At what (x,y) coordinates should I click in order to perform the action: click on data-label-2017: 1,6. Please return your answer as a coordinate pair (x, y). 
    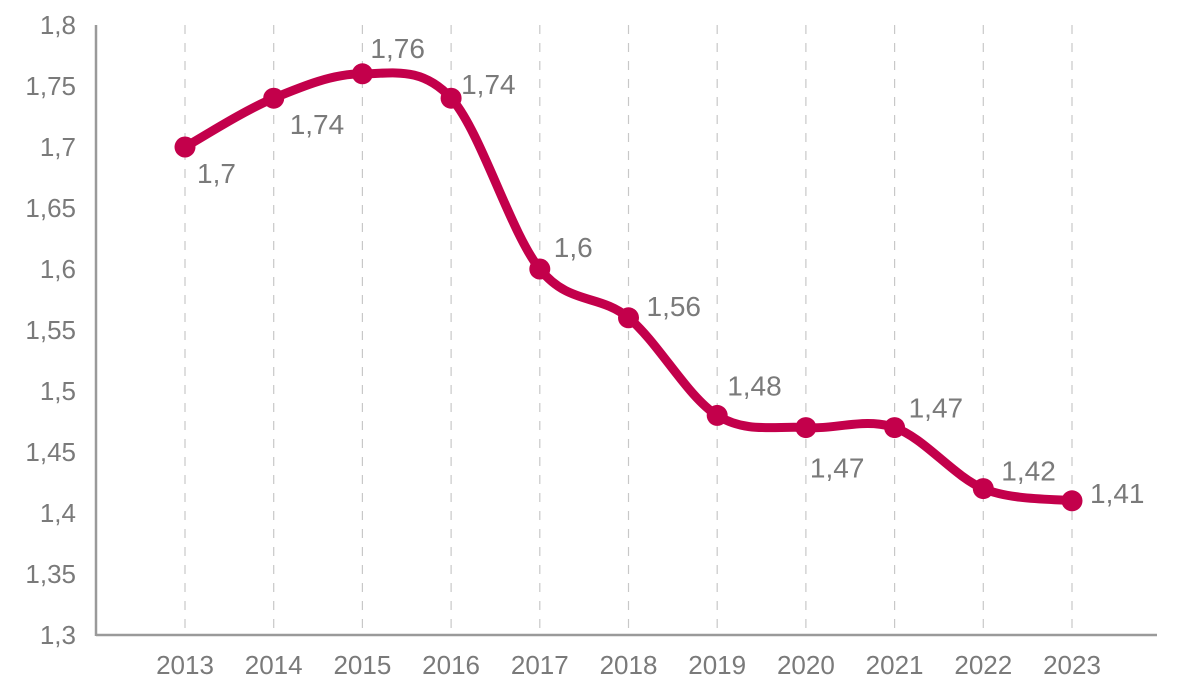
    Looking at the image, I should click on (573, 247).